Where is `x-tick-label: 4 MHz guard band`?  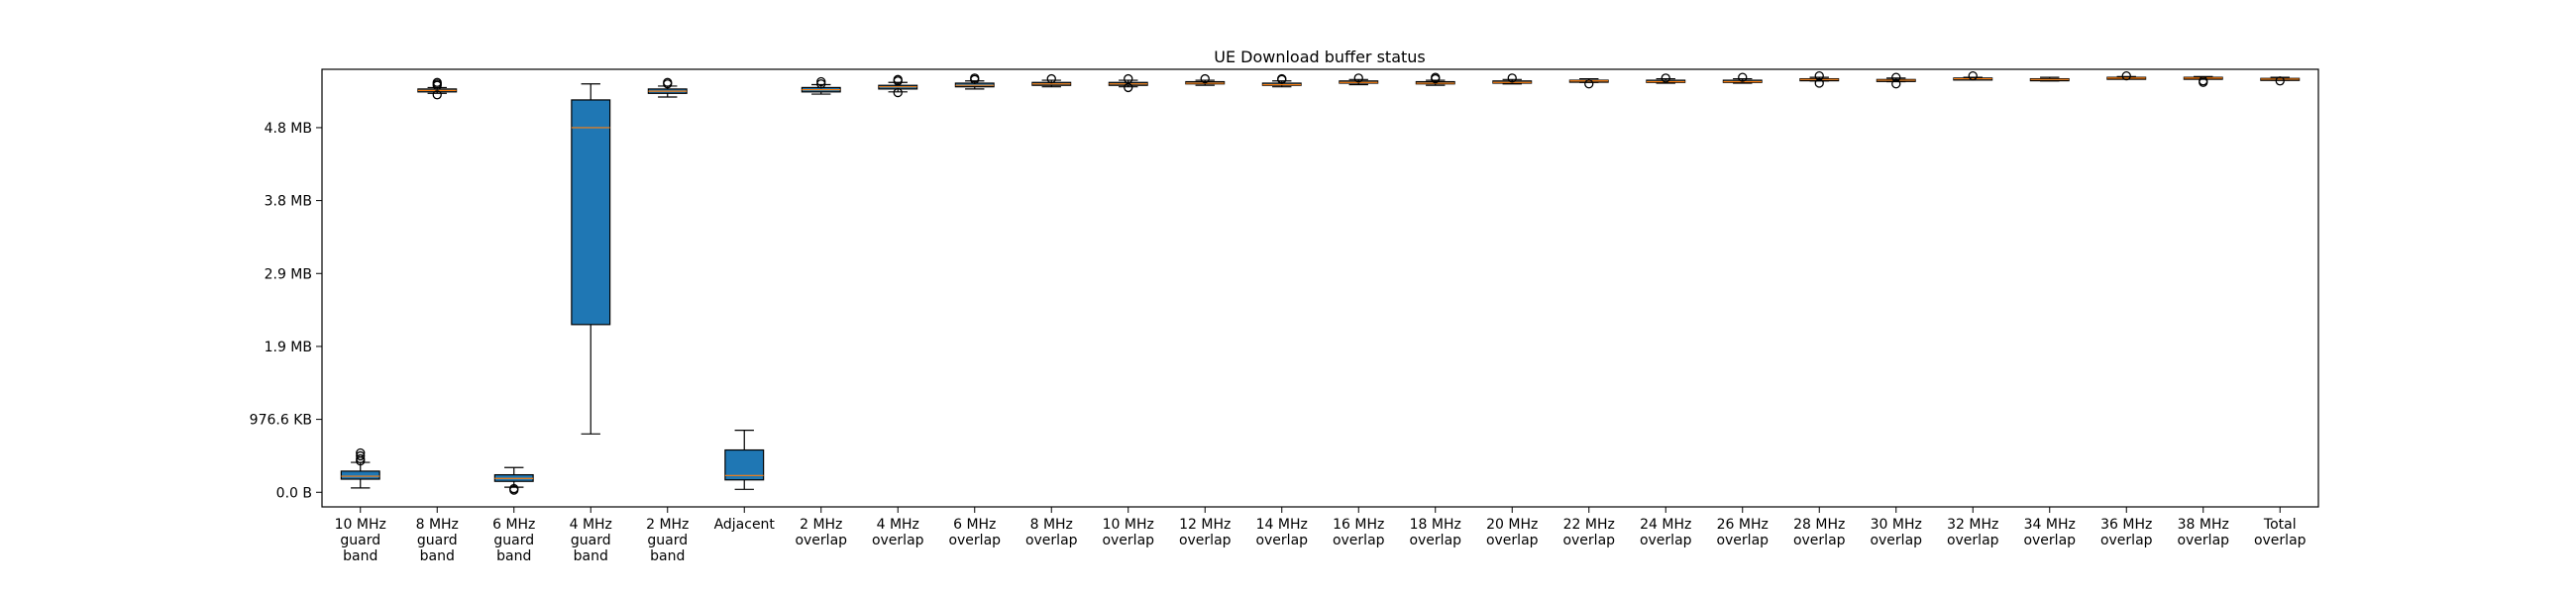
x-tick-label: 4 MHz guard band is located at coordinates (591, 540).